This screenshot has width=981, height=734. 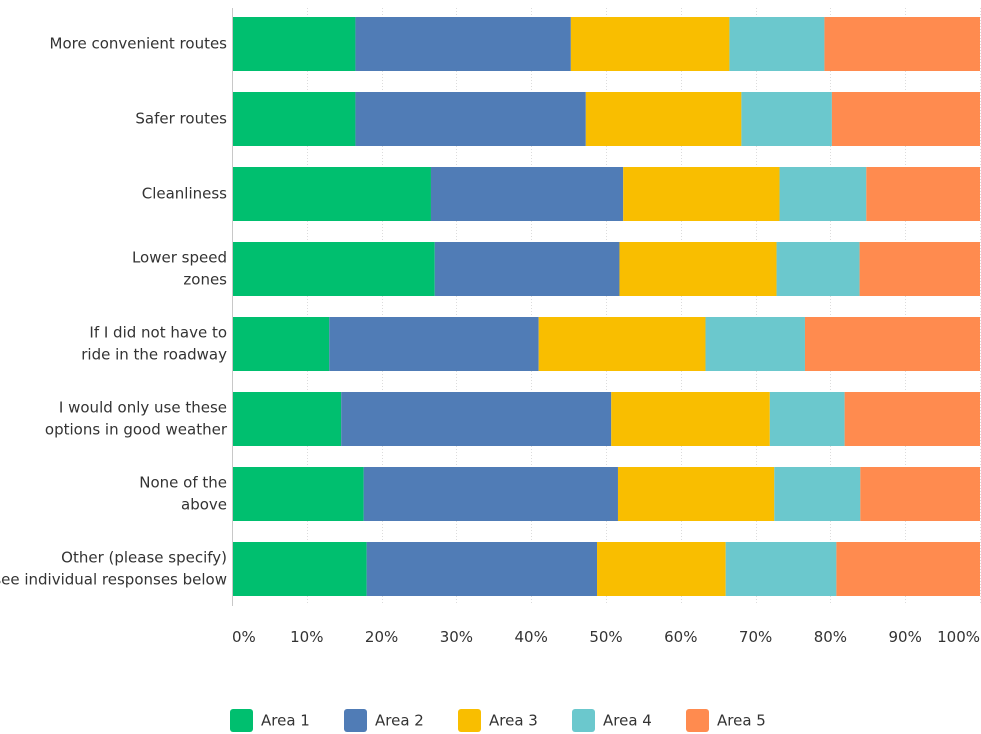 I want to click on category-label: If I did not have to ride in the roadway, so click(x=154, y=344).